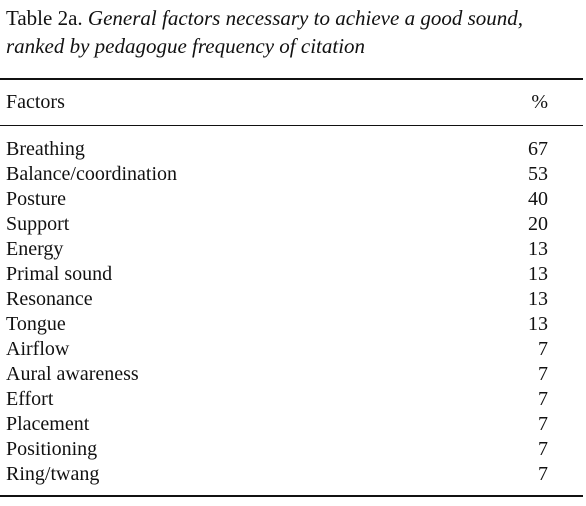  What do you see at coordinates (72, 374) in the screenshot?
I see `factor-cell: Aural awareness` at bounding box center [72, 374].